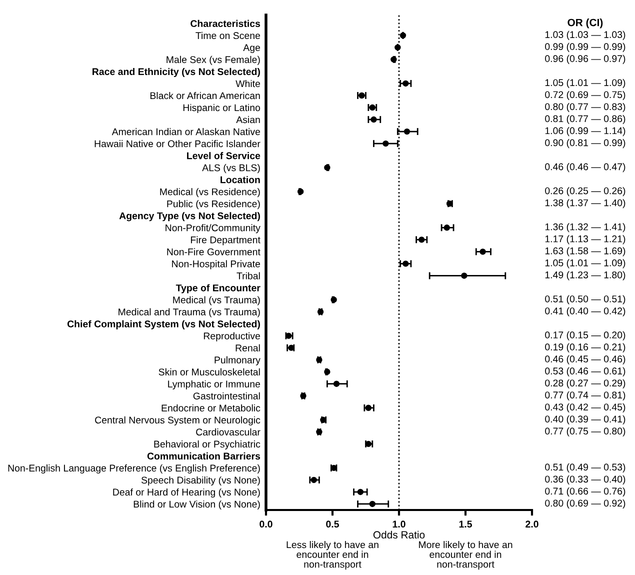 The height and width of the screenshot is (575, 635). I want to click on y-tick-label: Blind or Low Vision (vs None), so click(197, 505).